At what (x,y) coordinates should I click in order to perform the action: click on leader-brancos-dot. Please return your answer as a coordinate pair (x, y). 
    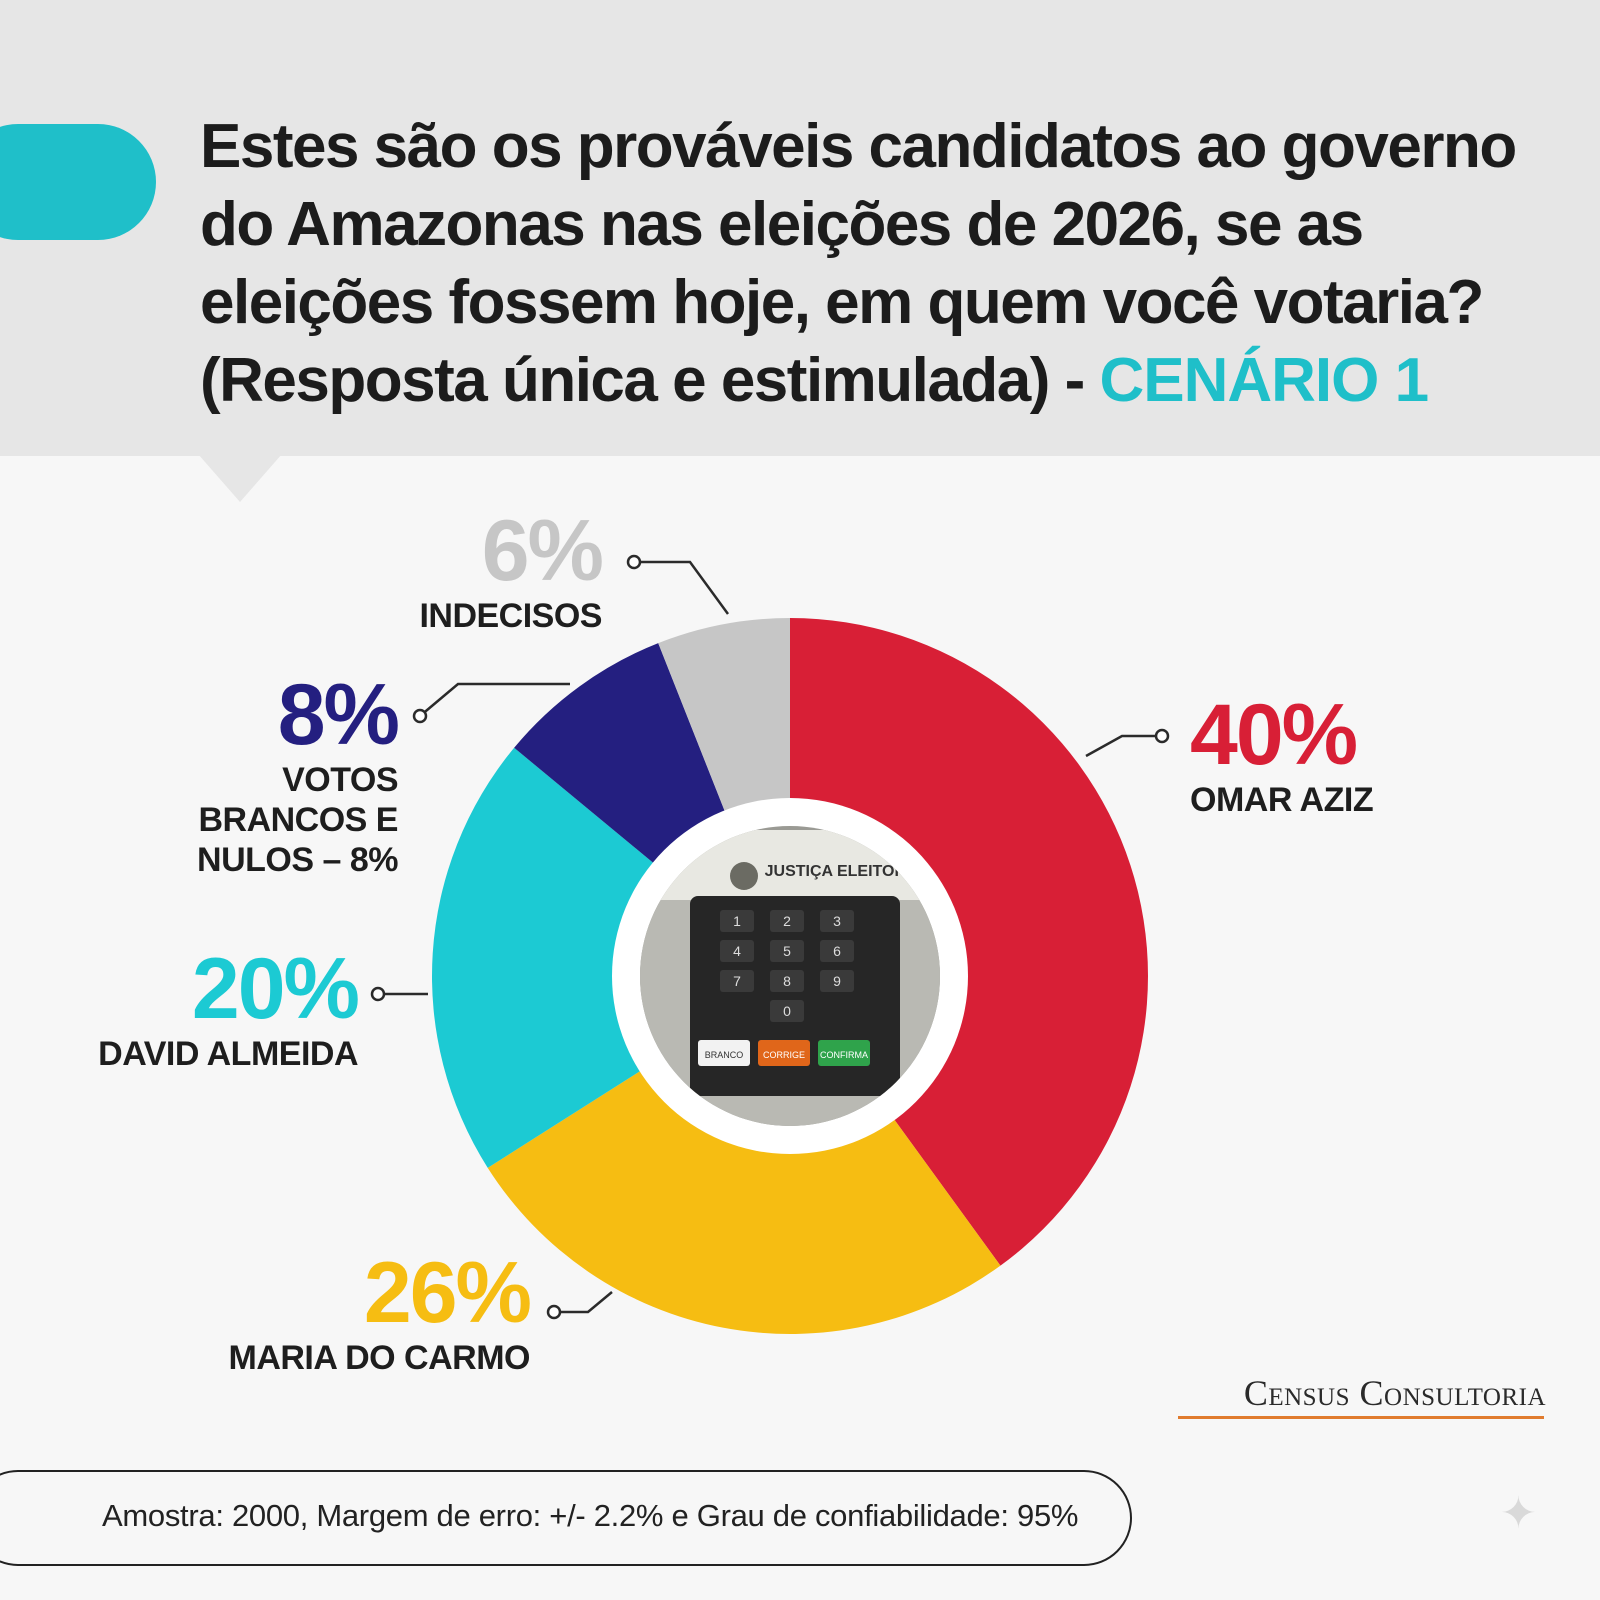
    Looking at the image, I should click on (420, 716).